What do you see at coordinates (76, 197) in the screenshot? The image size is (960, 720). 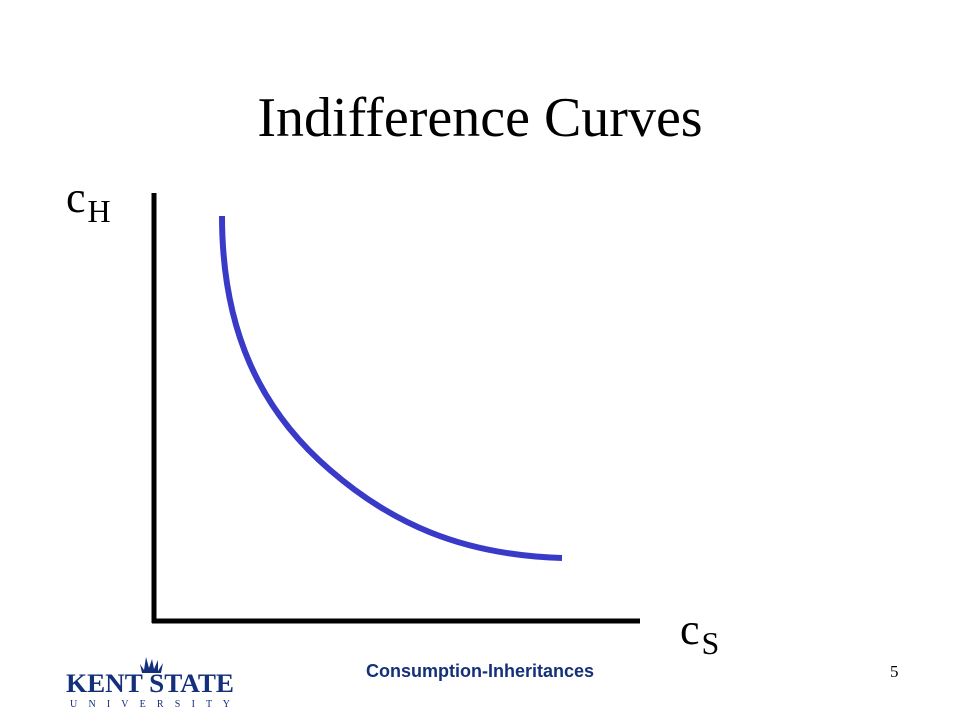 I see `y-axis-label-main: c` at bounding box center [76, 197].